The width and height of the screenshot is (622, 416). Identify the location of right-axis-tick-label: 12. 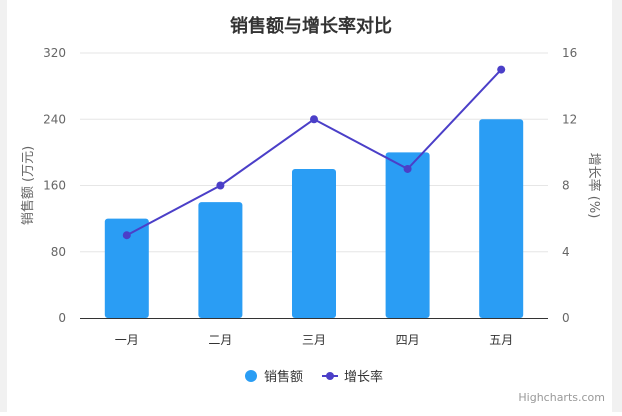
(569, 119).